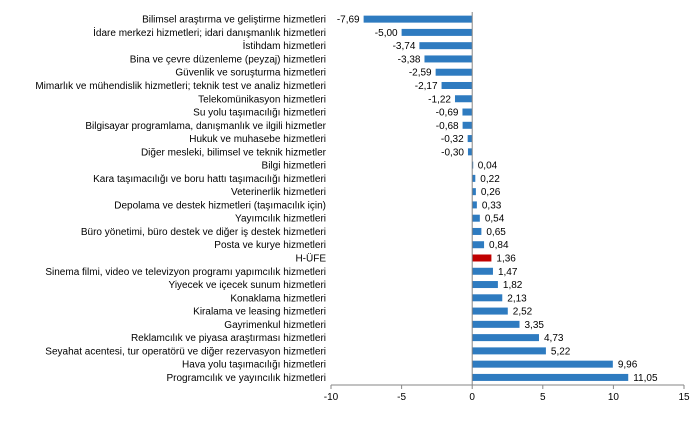  I want to click on data-label: 2,13, so click(517, 298).